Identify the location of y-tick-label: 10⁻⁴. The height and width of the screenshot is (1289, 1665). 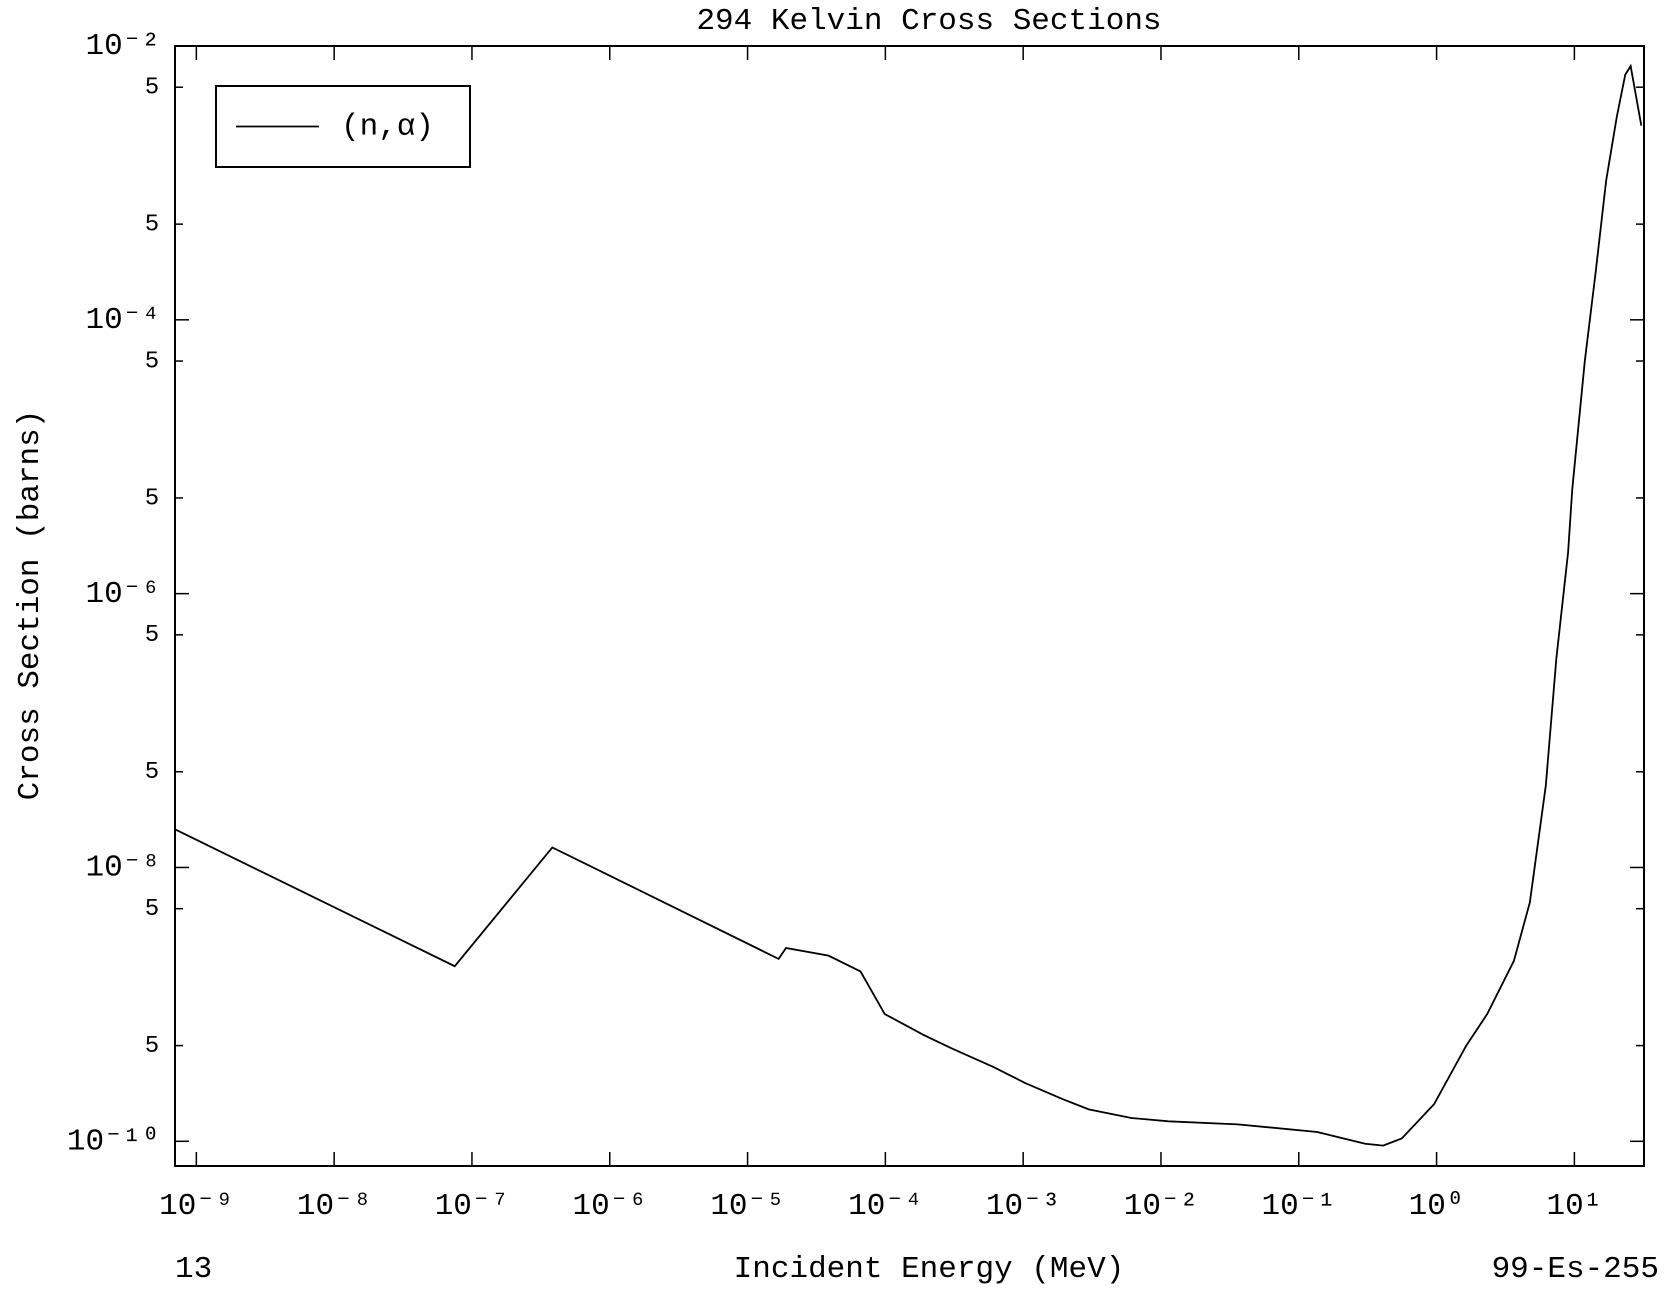
(123, 320).